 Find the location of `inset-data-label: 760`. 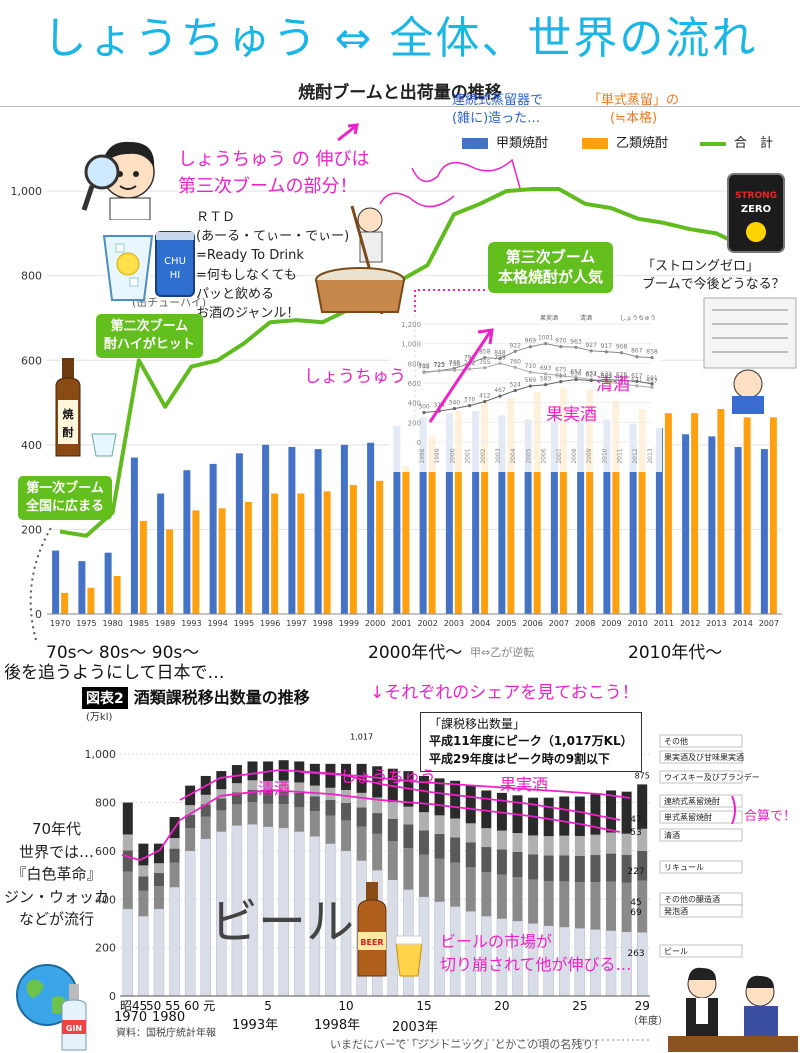

inset-data-label: 760 is located at coordinates (515, 361).